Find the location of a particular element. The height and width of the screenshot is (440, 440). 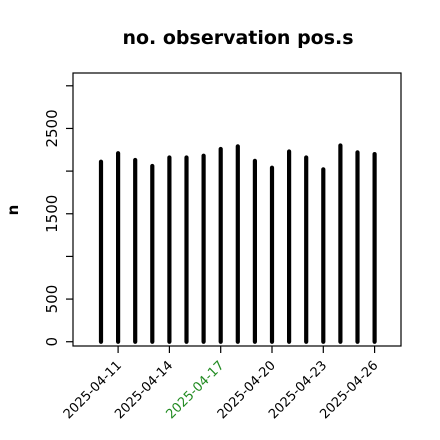

y-tick-label: 2500 is located at coordinates (52, 128).